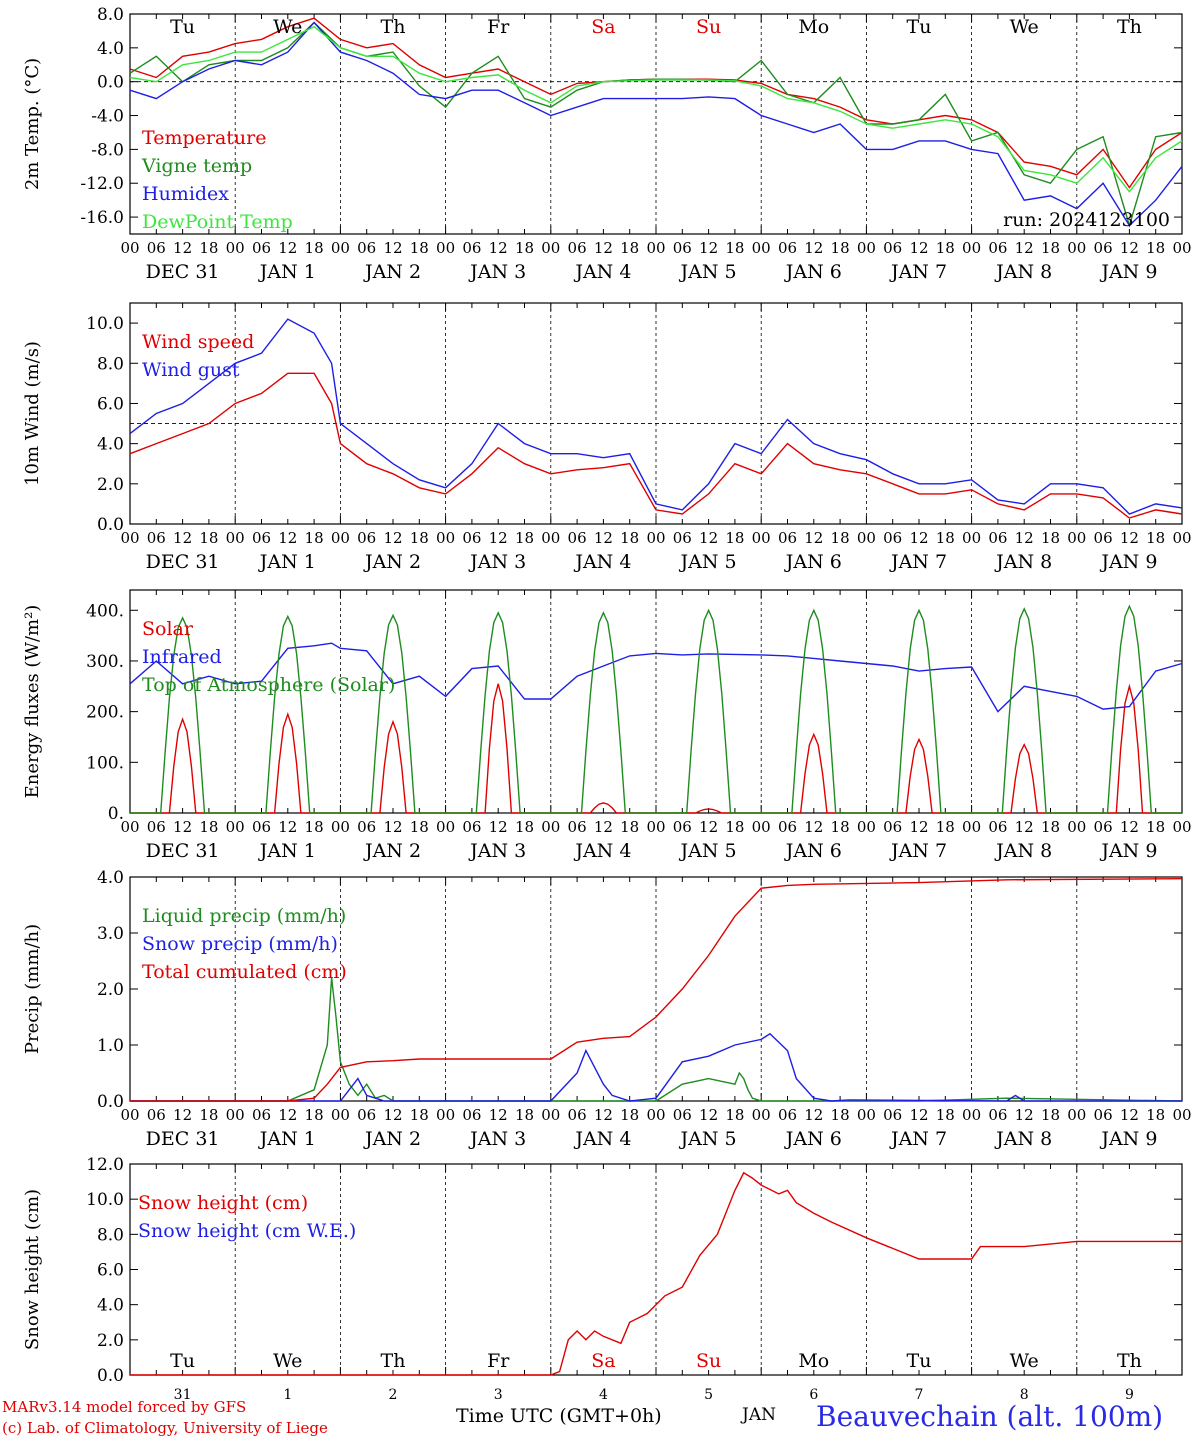 This screenshot has width=1194, height=1440. I want to click on day-number-label: 2, so click(393, 1395).